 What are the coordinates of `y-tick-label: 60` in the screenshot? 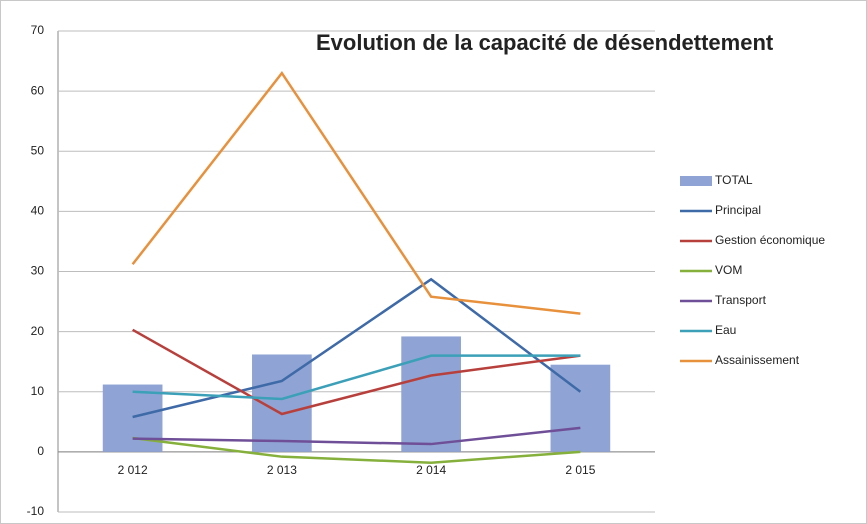 It's located at (38, 90).